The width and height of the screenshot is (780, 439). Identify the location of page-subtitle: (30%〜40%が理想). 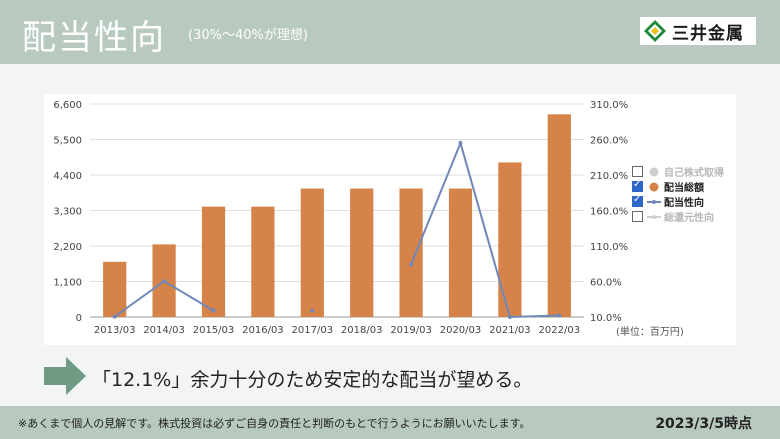
(248, 35).